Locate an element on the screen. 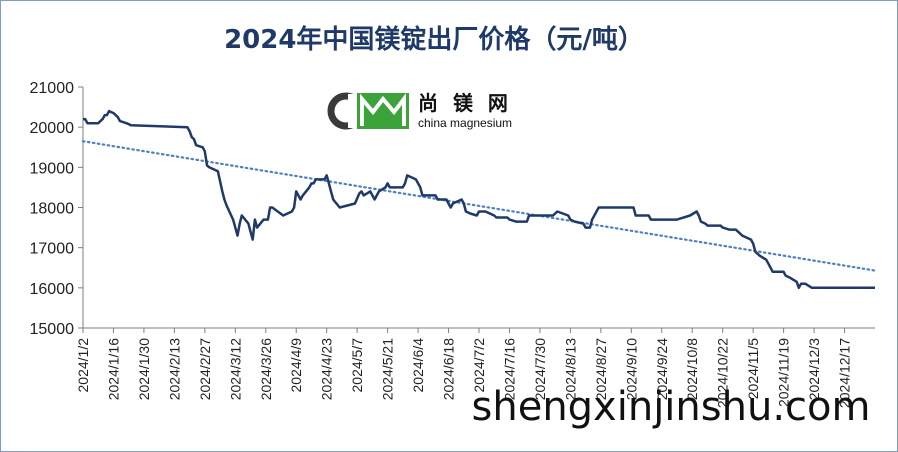 This screenshot has height=452, width=898. x-tick-label: 2024/2/27 is located at coordinates (205, 369).